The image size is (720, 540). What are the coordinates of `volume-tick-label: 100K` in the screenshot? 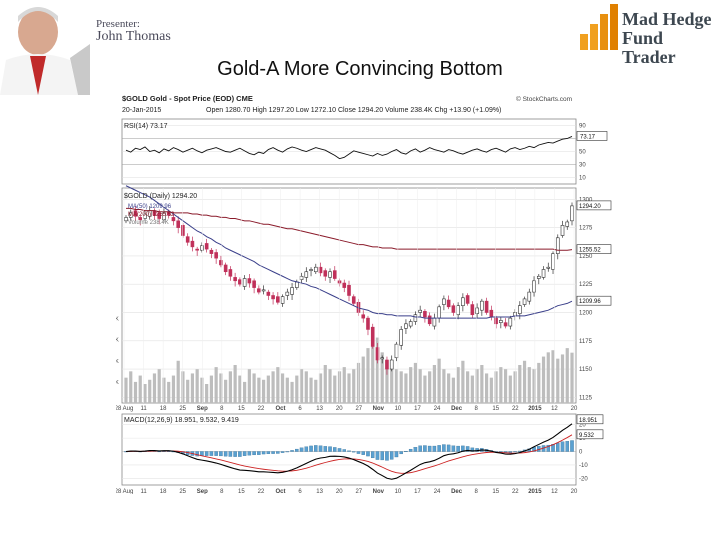 It's located at (117, 383).